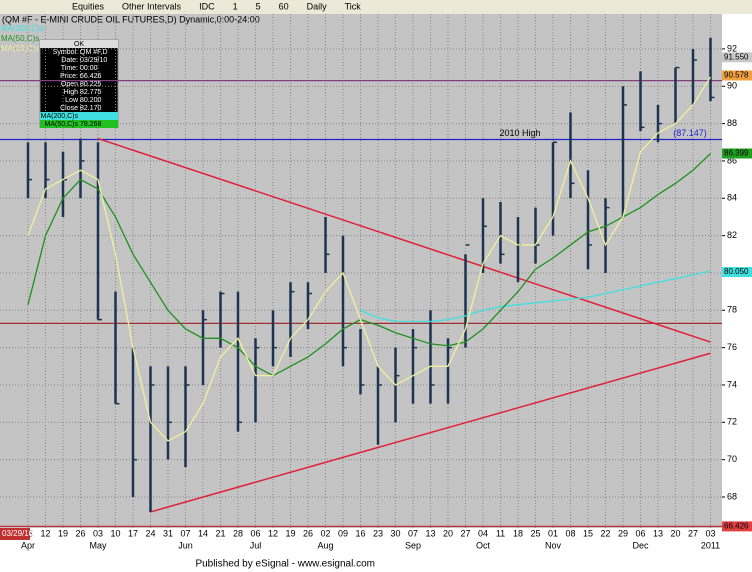  What do you see at coordinates (413, 545) in the screenshot?
I see `x-month-label: Sep` at bounding box center [413, 545].